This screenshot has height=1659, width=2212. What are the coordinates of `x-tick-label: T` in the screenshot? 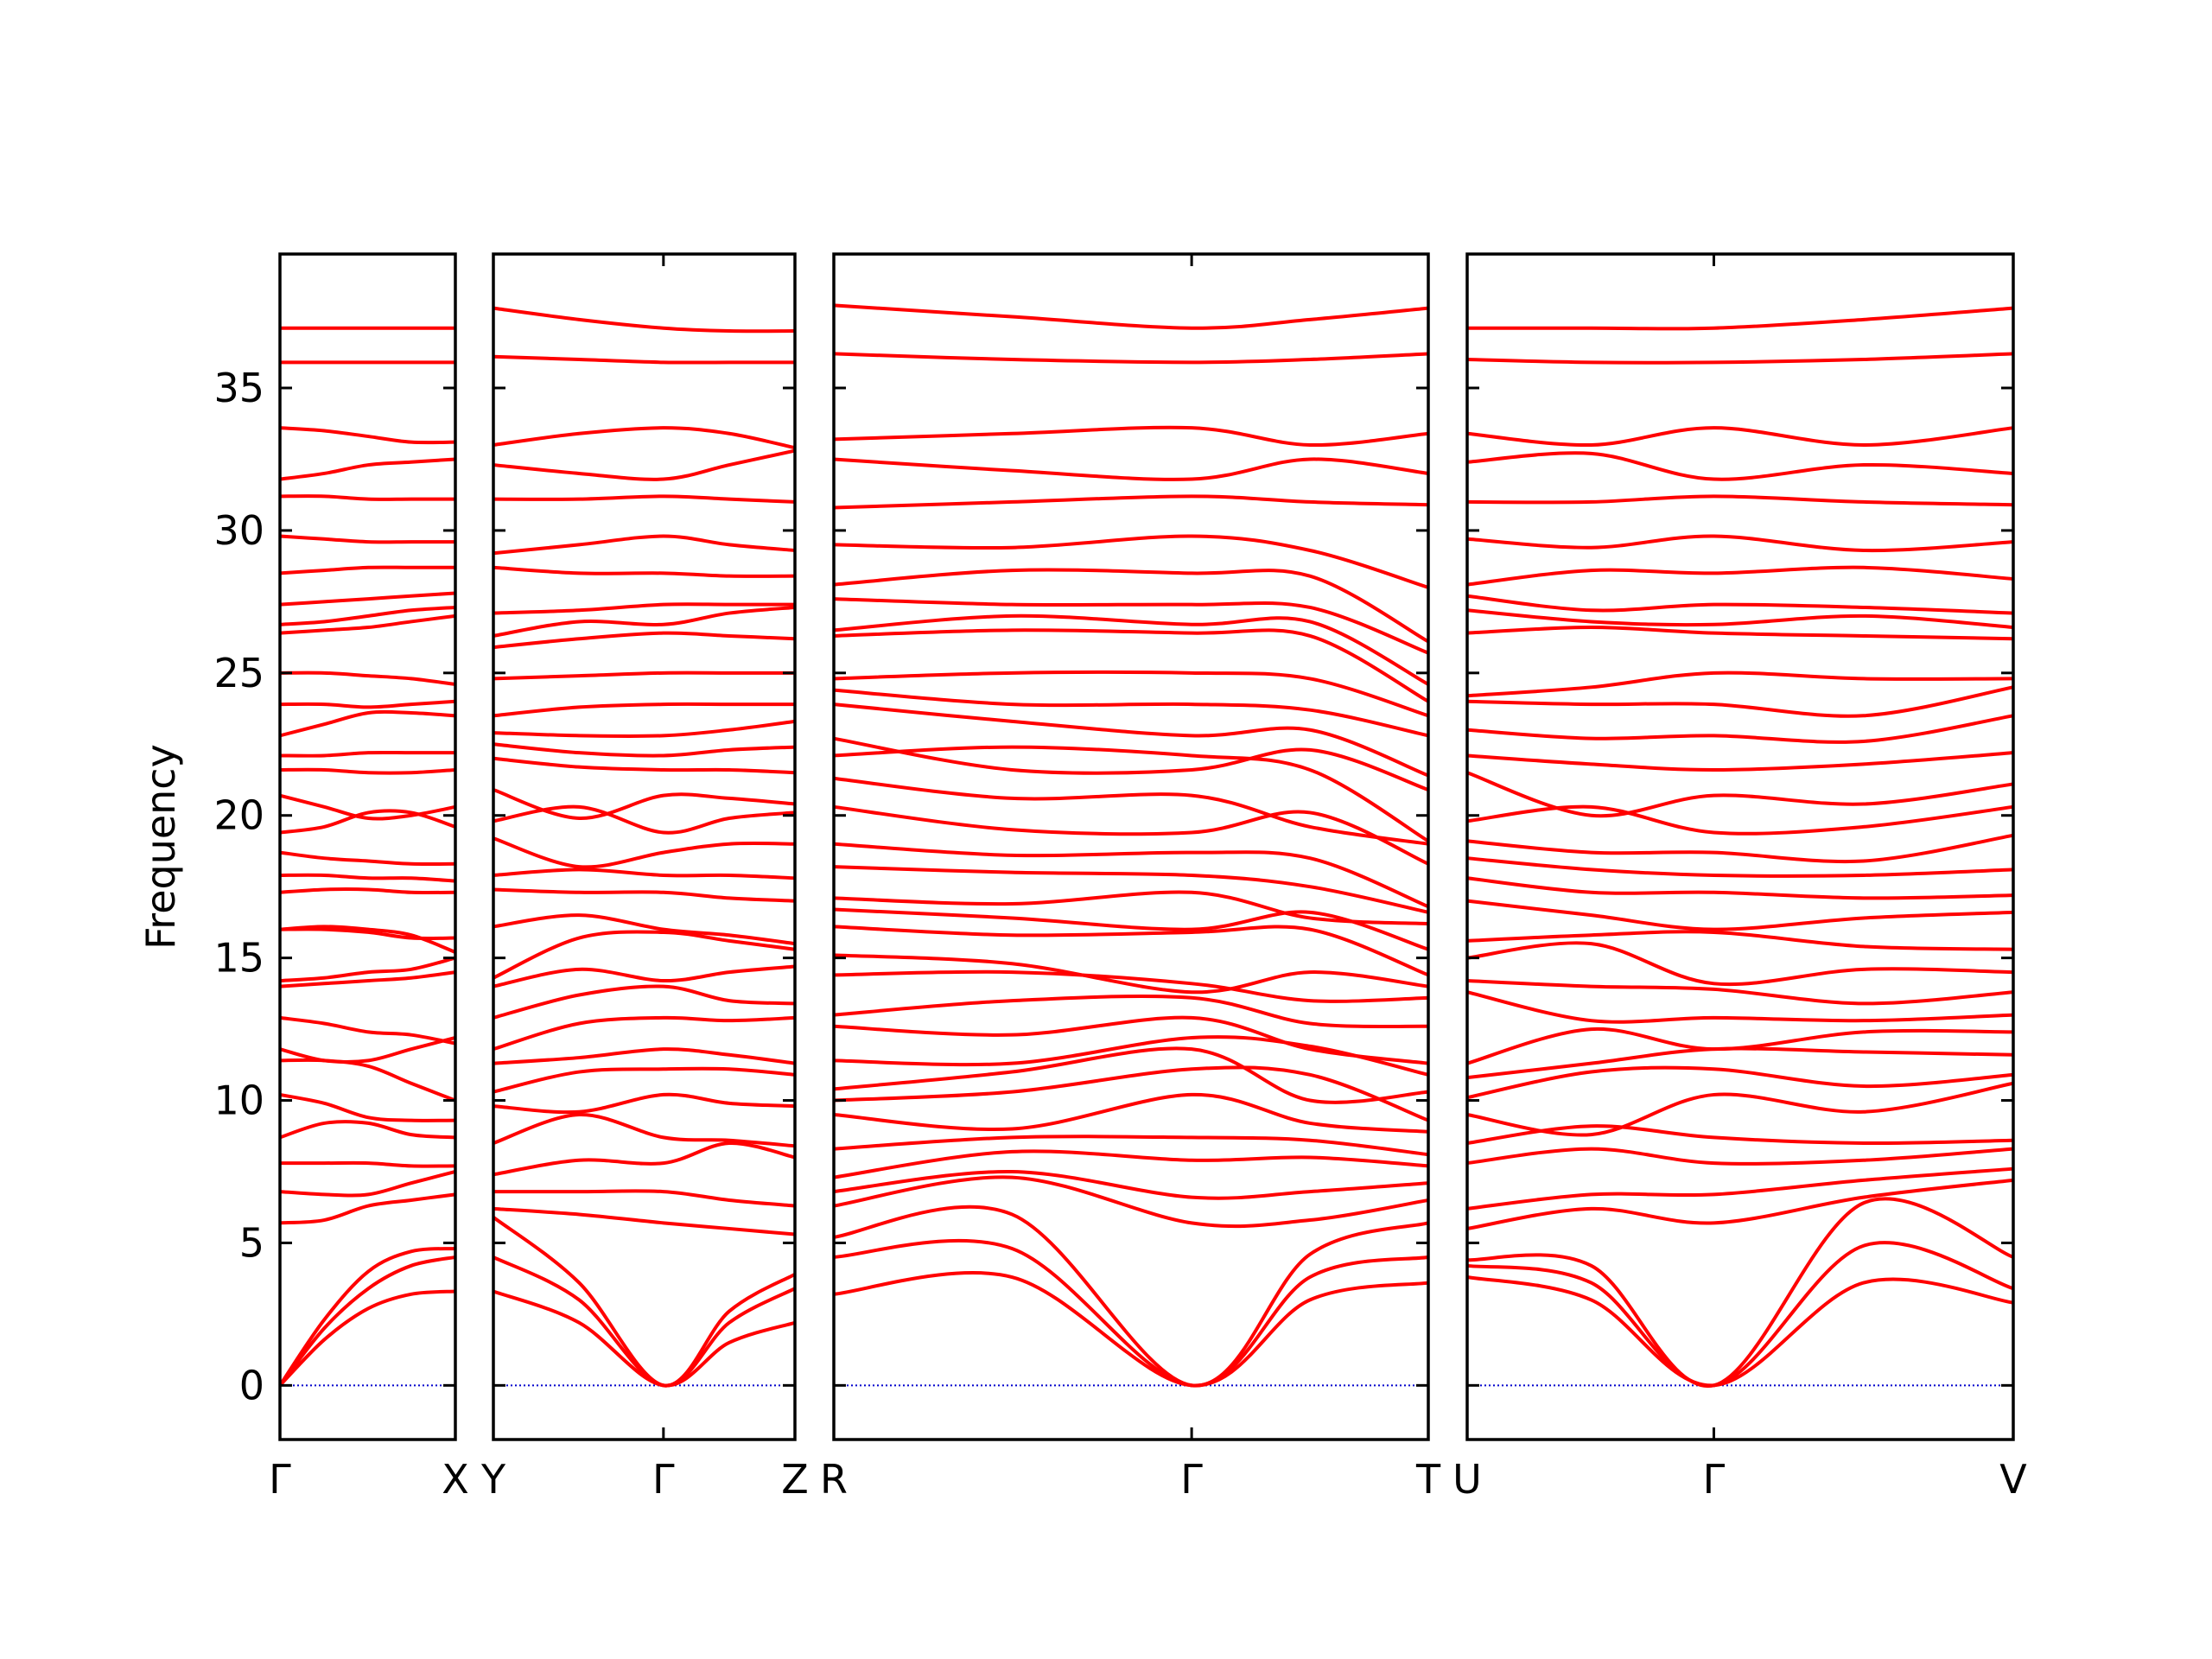 It's located at (1428, 1479).